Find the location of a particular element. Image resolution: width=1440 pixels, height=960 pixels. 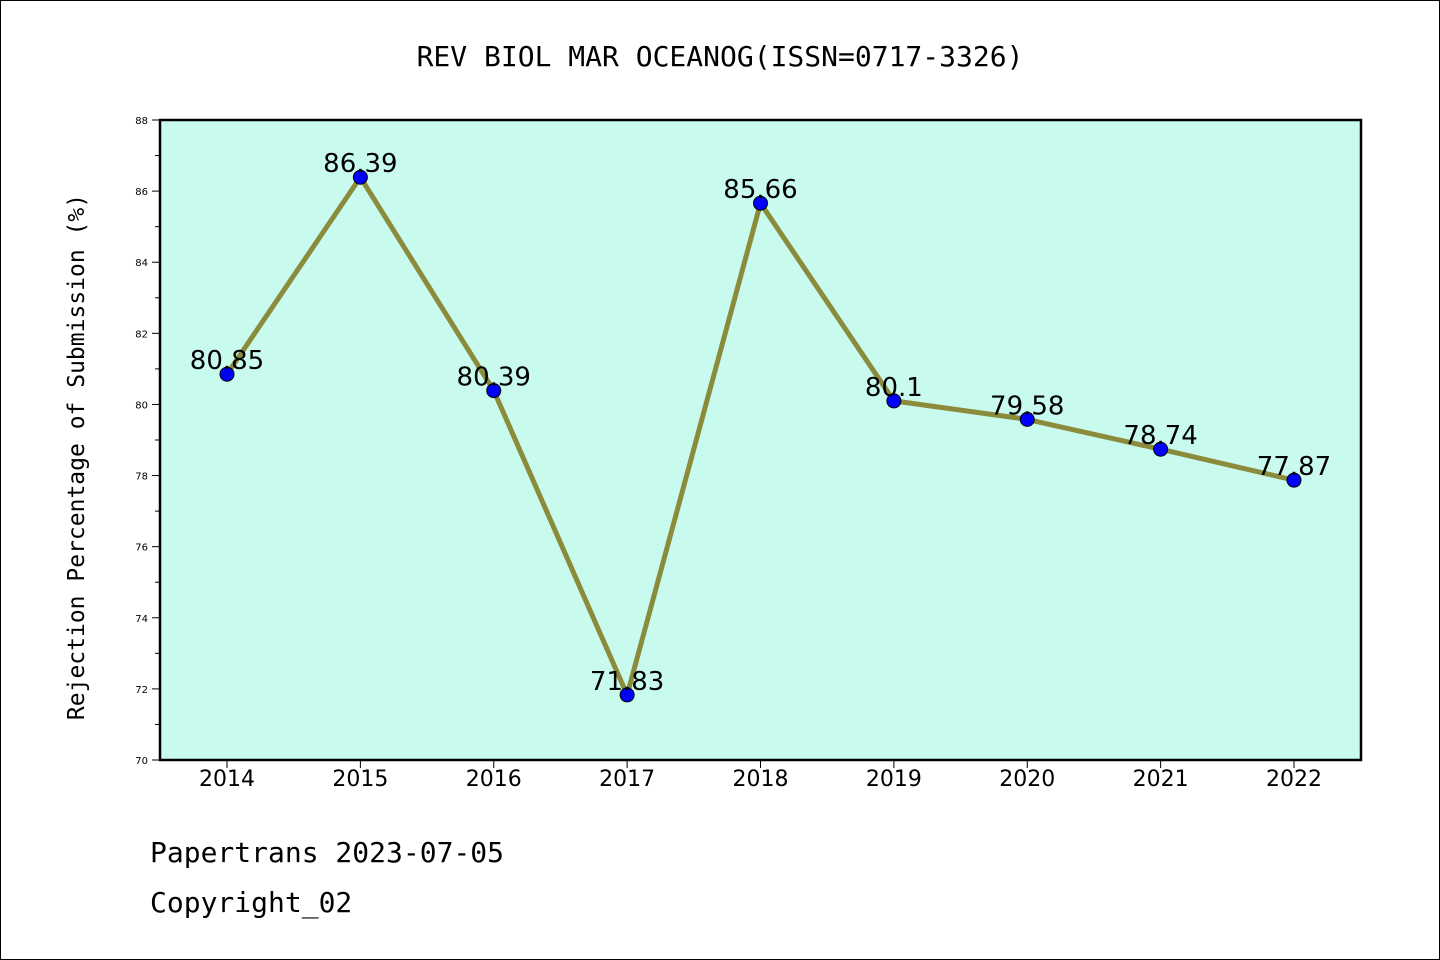

y-tick-label: 74 is located at coordinates (141, 619).